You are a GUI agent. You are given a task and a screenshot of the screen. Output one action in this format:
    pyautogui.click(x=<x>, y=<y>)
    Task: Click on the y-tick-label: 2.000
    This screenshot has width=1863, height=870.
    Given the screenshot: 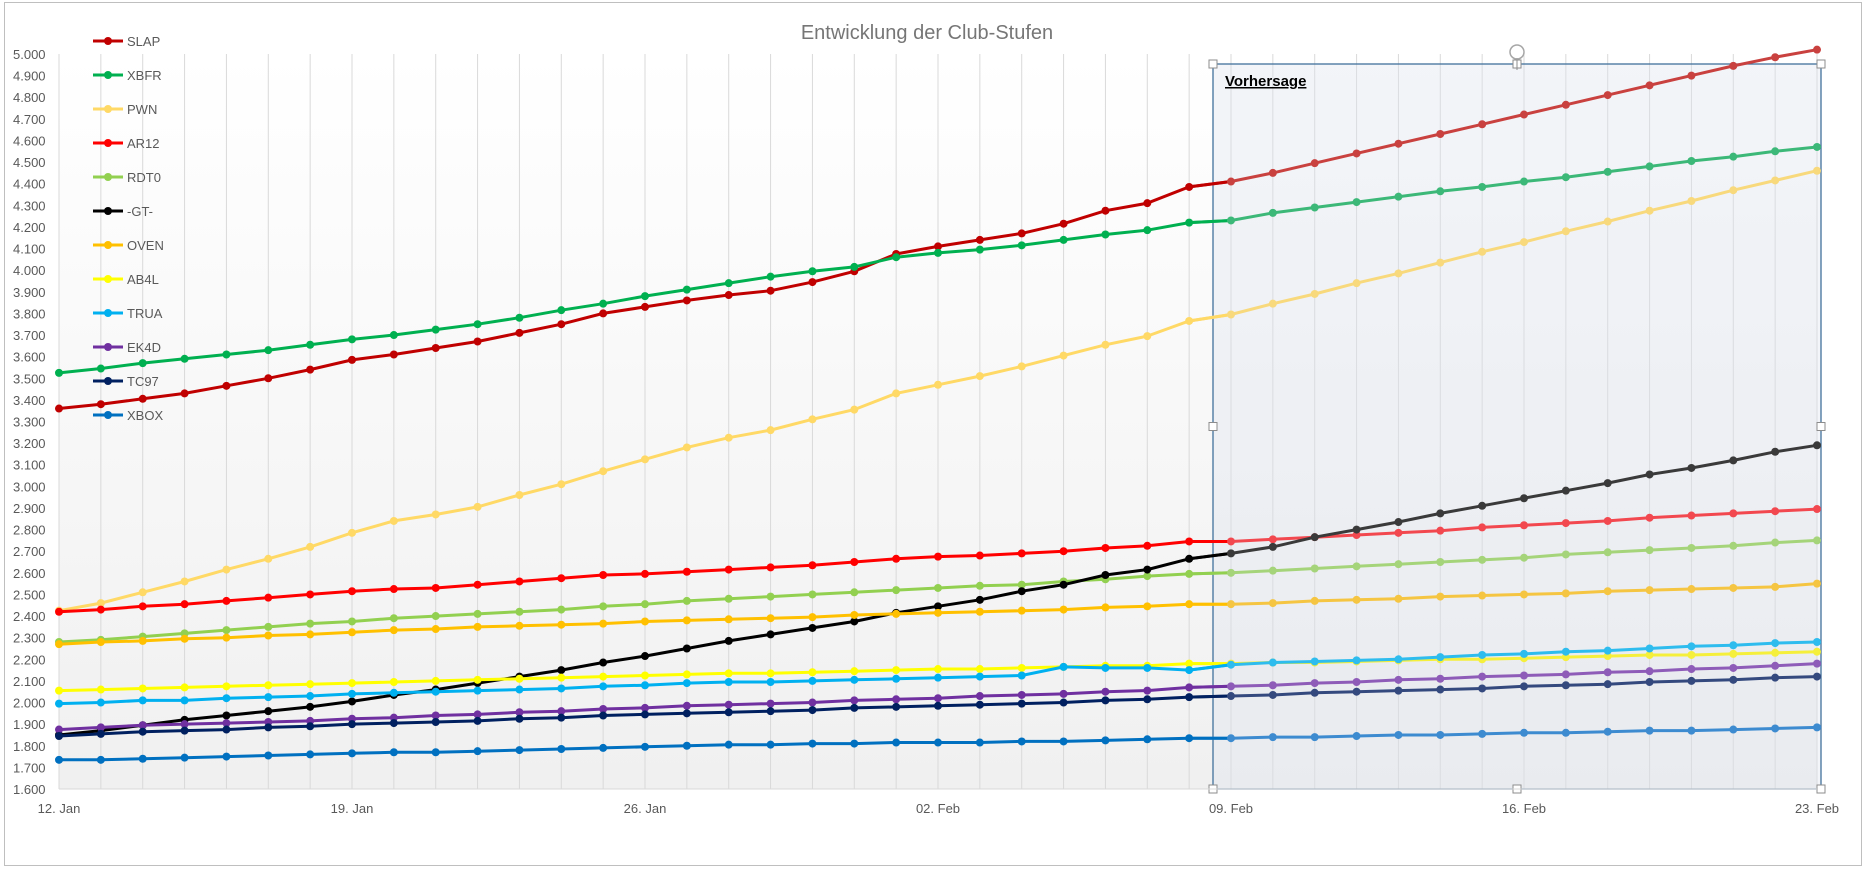 What is the action you would take?
    pyautogui.click(x=29, y=703)
    